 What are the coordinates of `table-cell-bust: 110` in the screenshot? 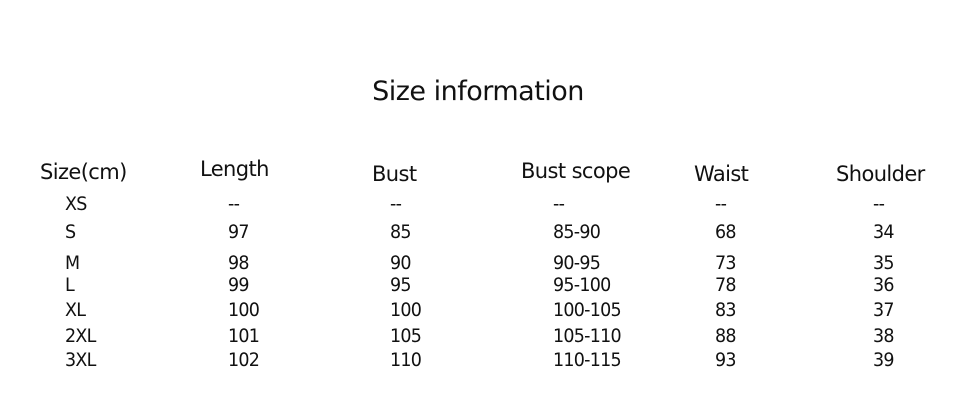 It's located at (406, 360).